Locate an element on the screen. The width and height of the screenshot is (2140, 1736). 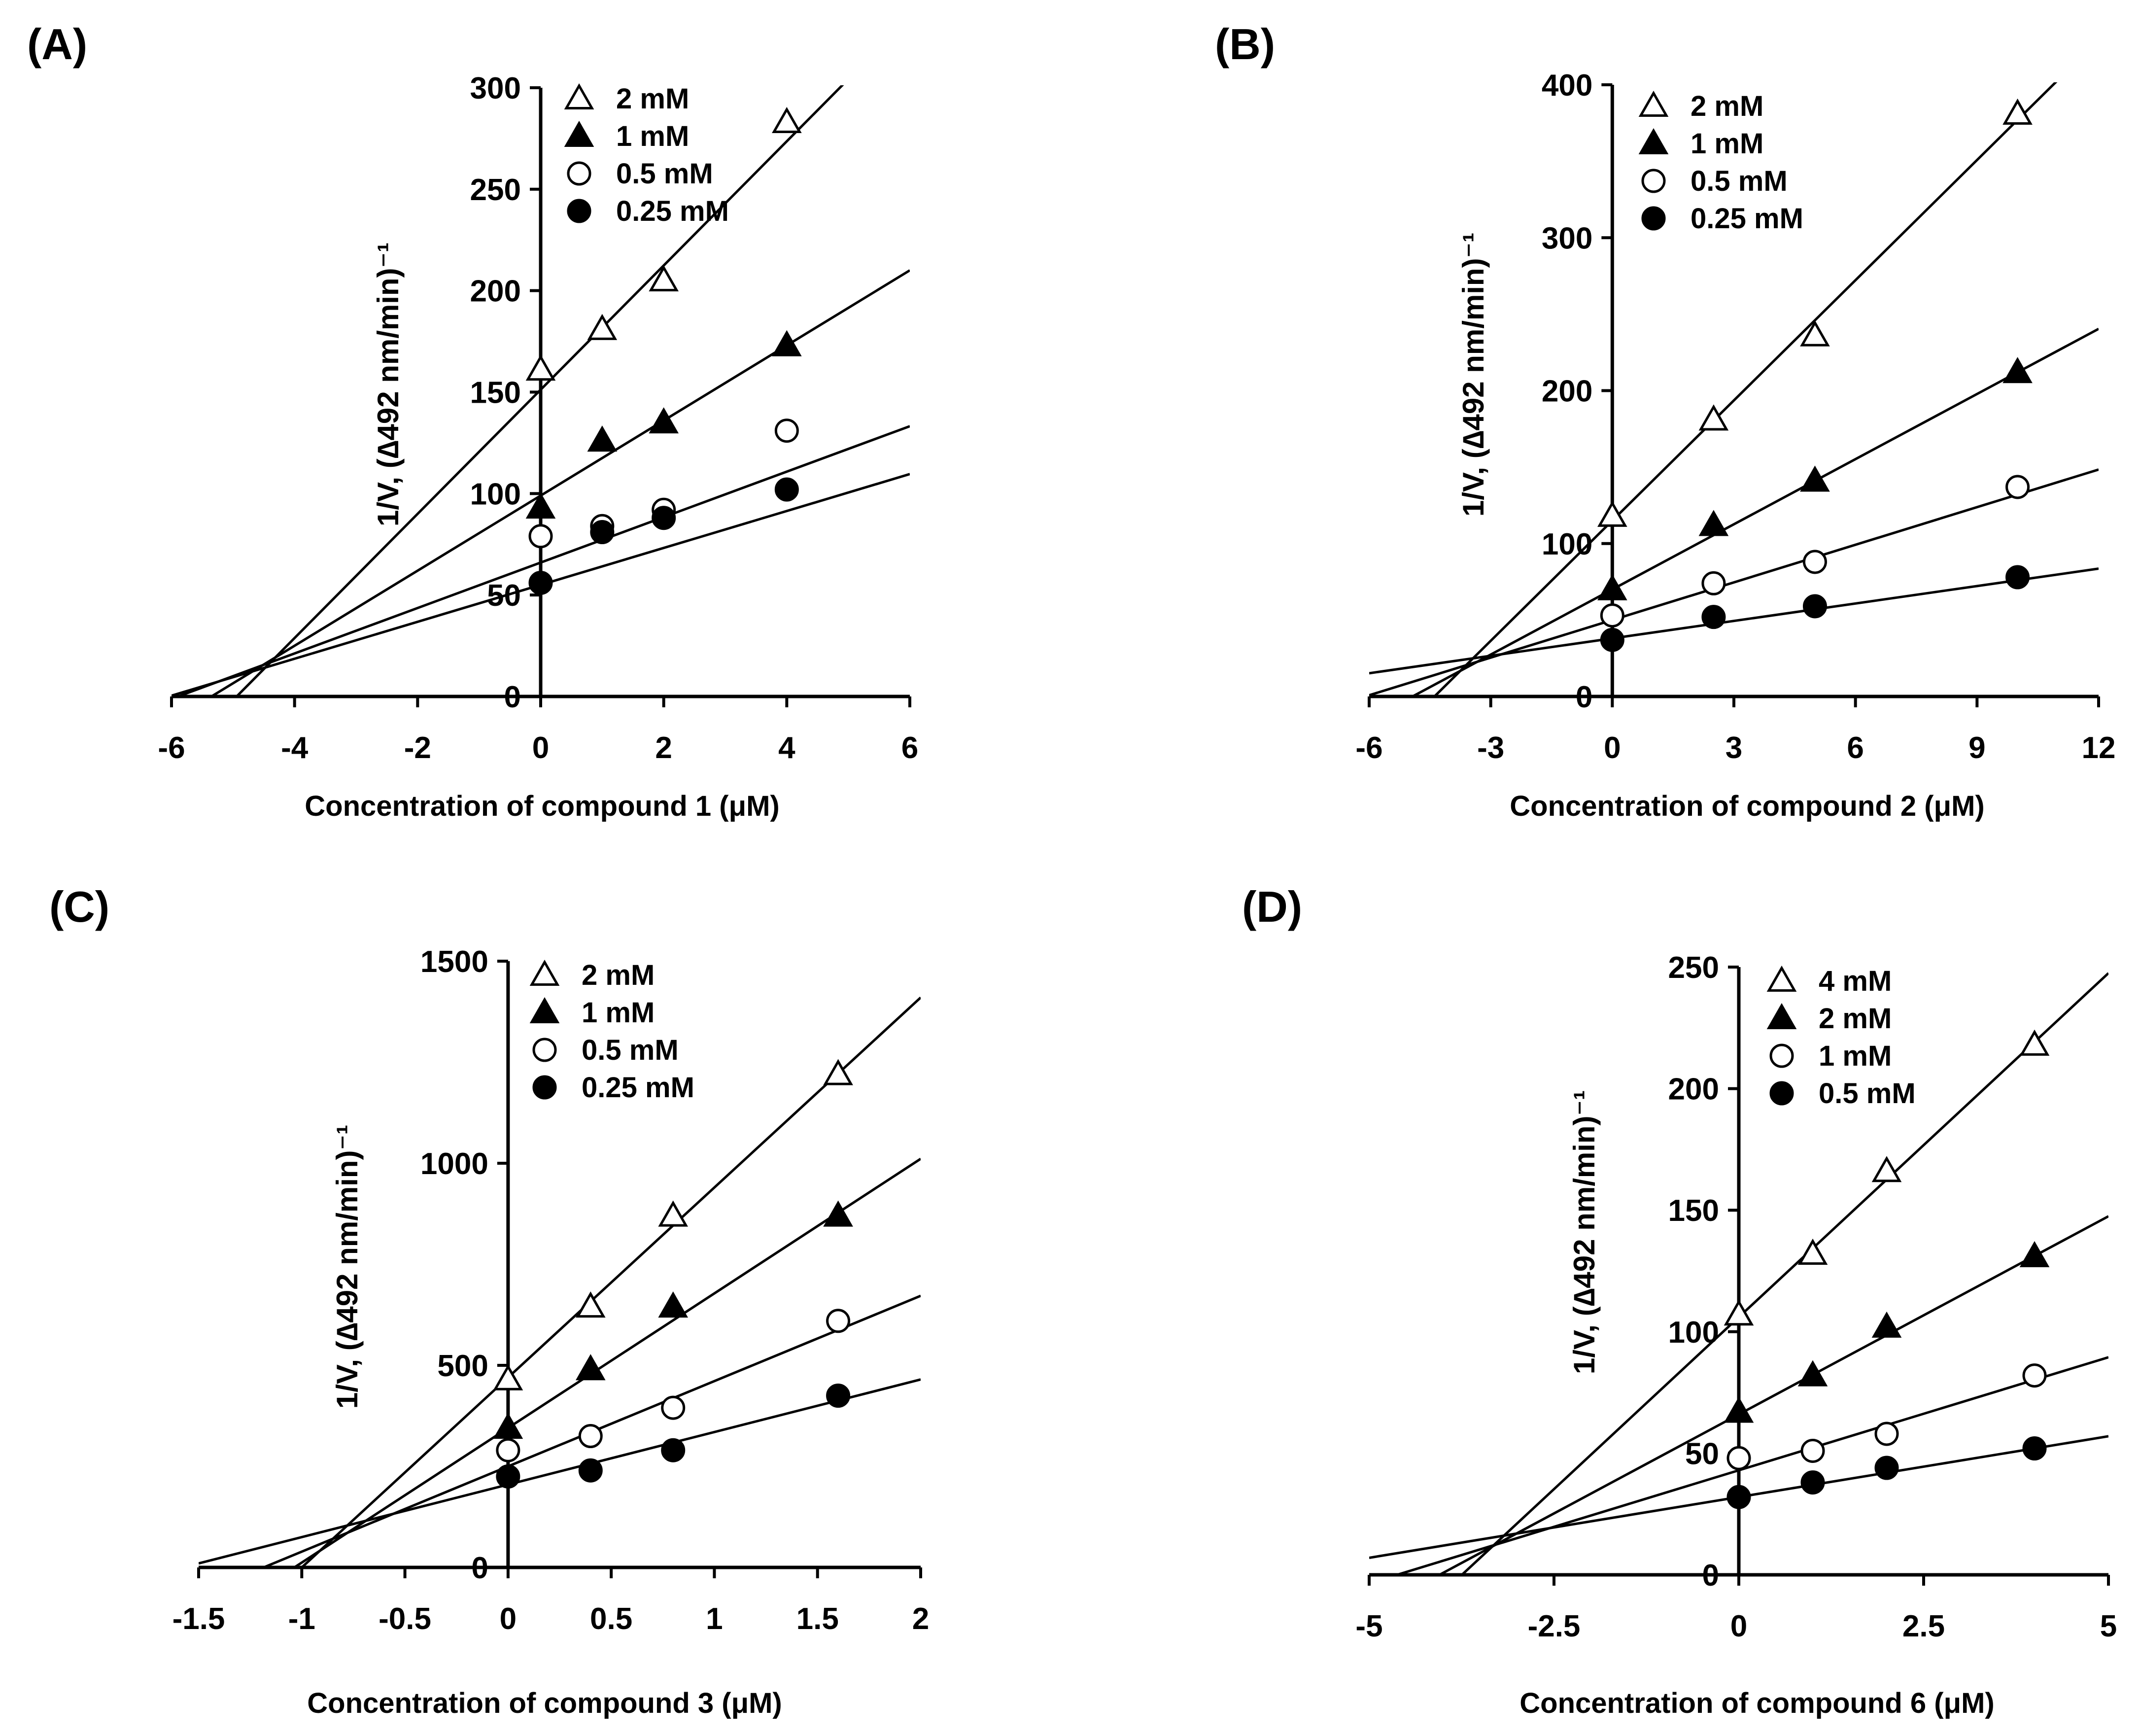
panel-d-y-tick-label-6: 250 is located at coordinates (1693, 968).